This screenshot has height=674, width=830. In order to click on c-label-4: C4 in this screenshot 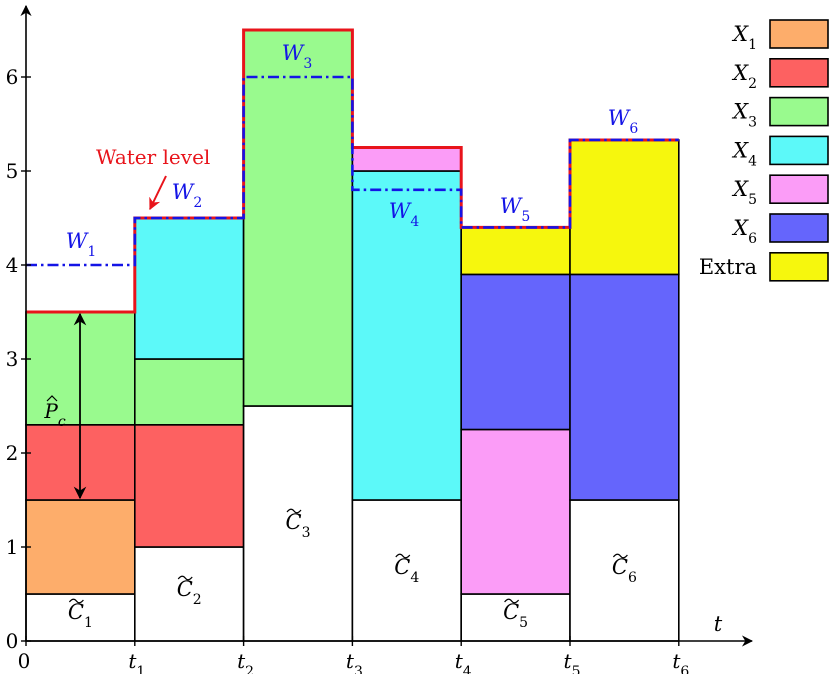, I will do `click(406, 570)`.